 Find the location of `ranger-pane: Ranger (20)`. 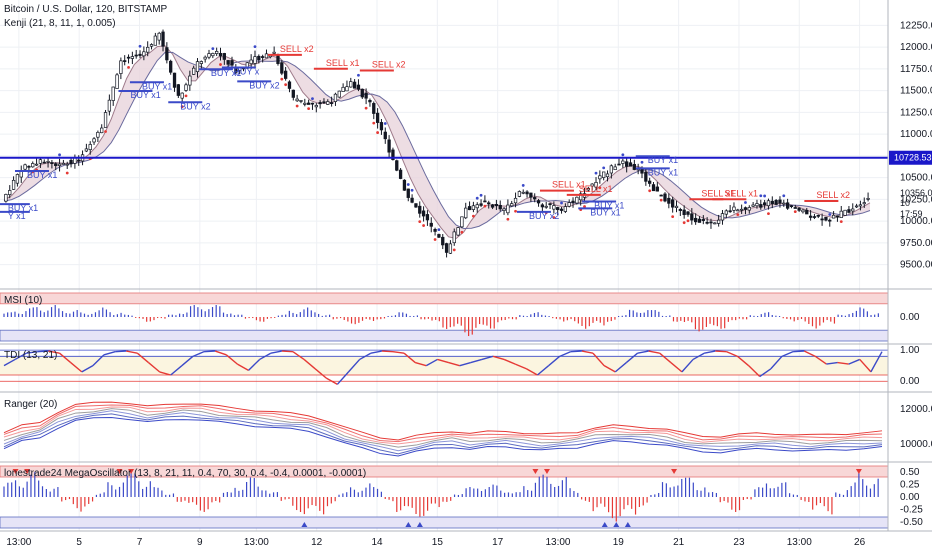

ranger-pane: Ranger (20) is located at coordinates (443, 428).